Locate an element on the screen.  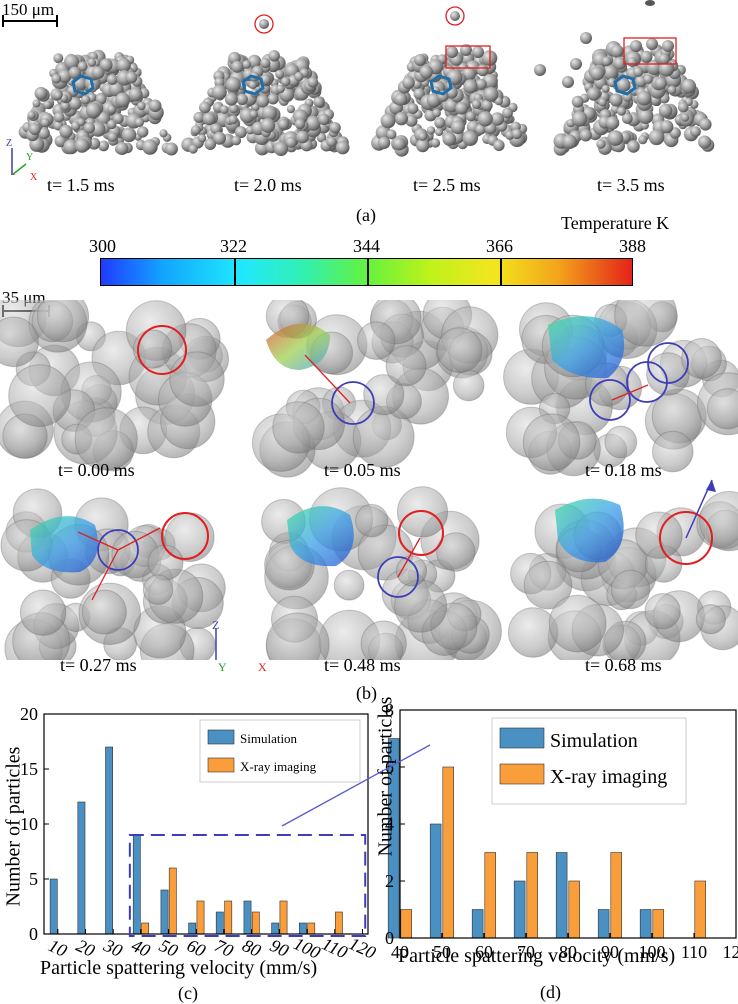
zoom-connector is located at coordinates (356, 785).